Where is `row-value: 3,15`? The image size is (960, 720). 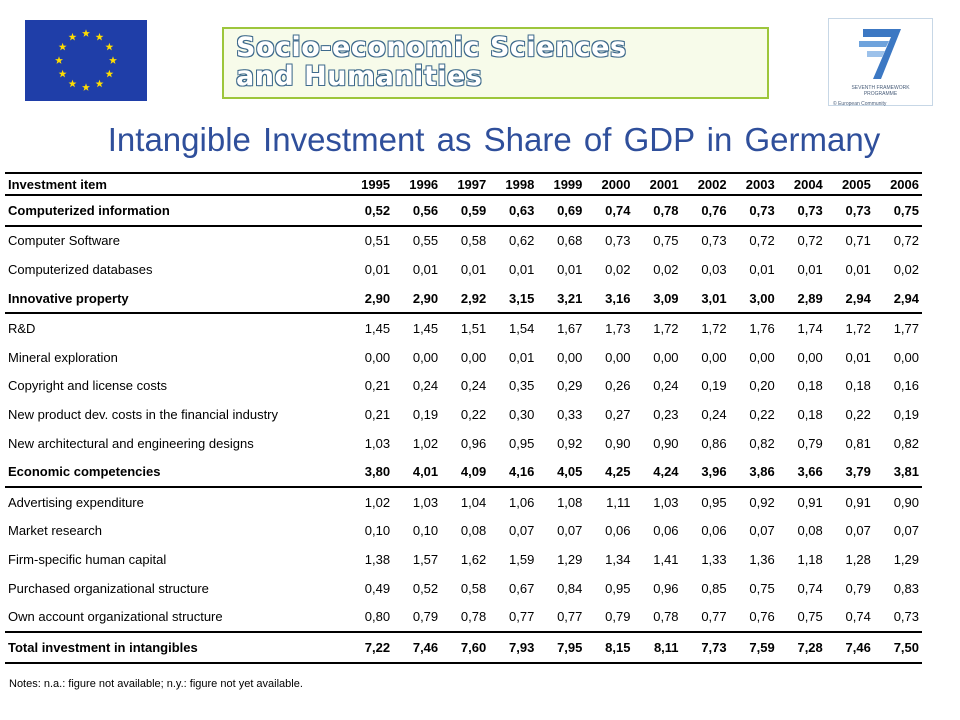 row-value: 3,15 is located at coordinates (522, 298).